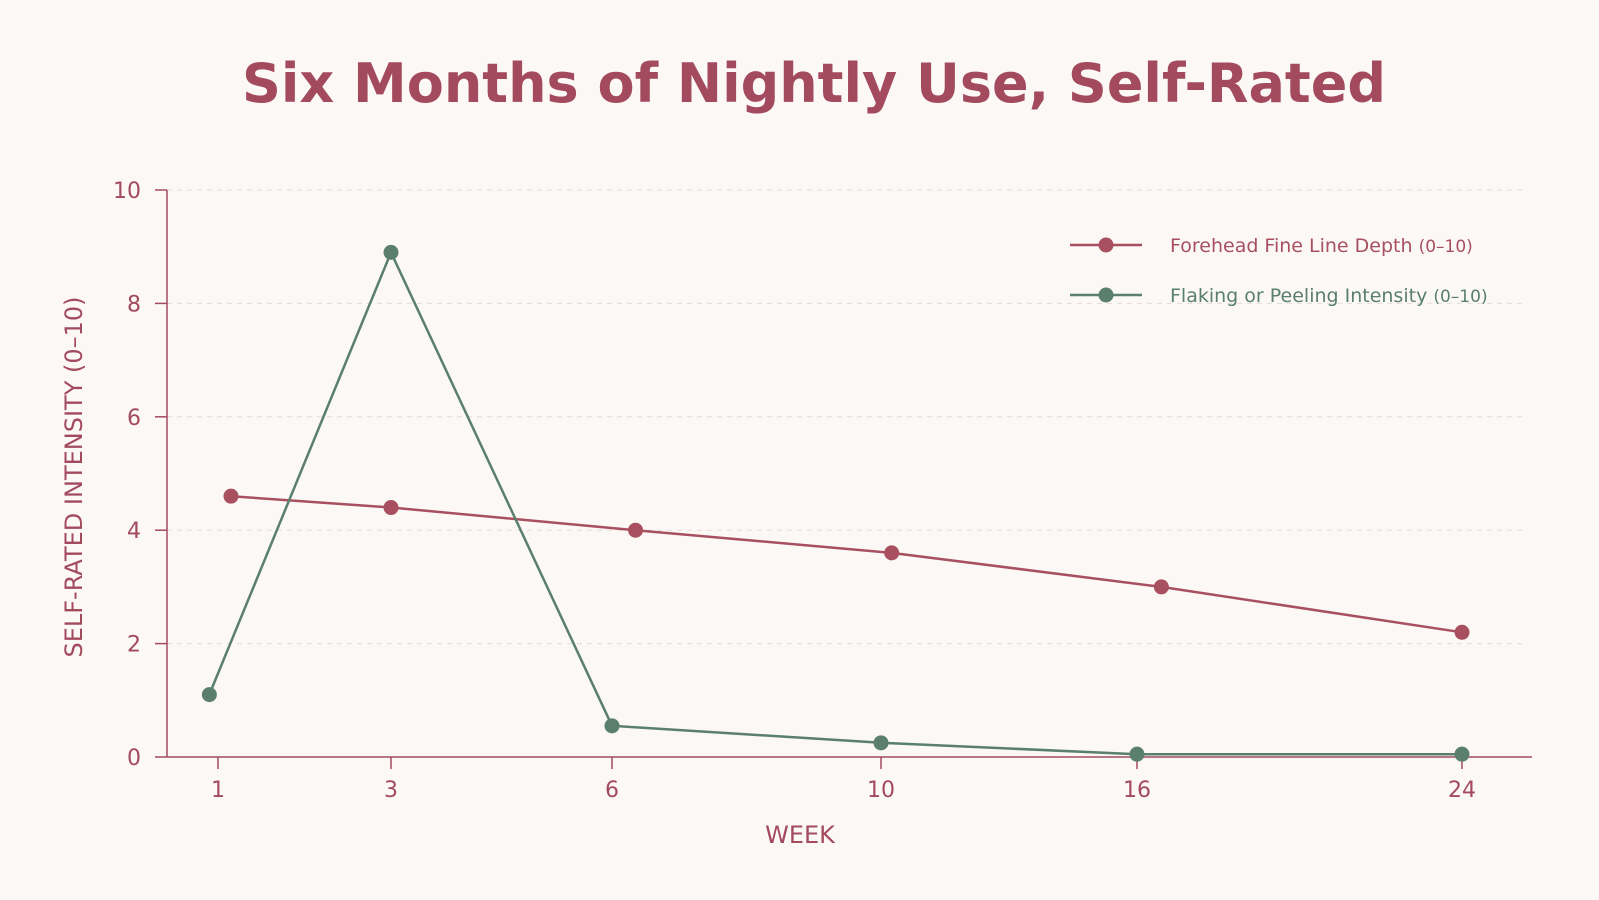 This screenshot has height=900, width=1599. I want to click on legend-item: Flaking or Peeling Intensity (0–10), so click(1279, 296).